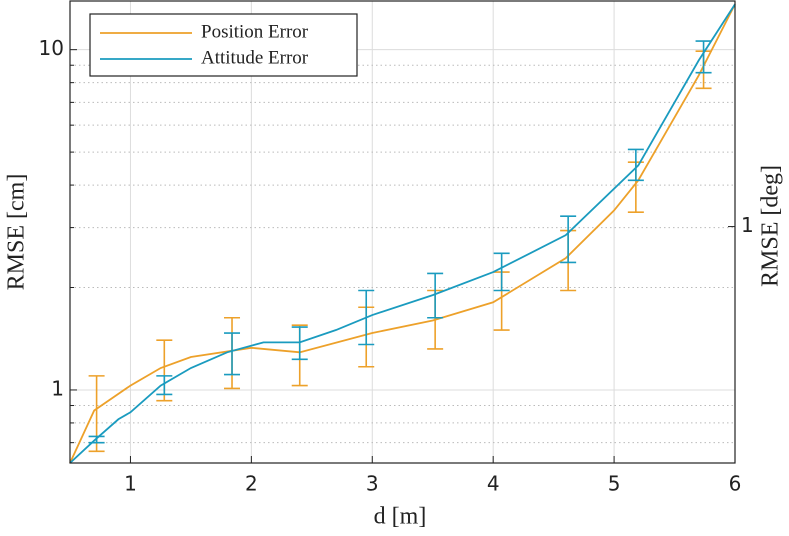 Image resolution: width=789 pixels, height=536 pixels. I want to click on y-tick-label: 10, so click(51, 48).